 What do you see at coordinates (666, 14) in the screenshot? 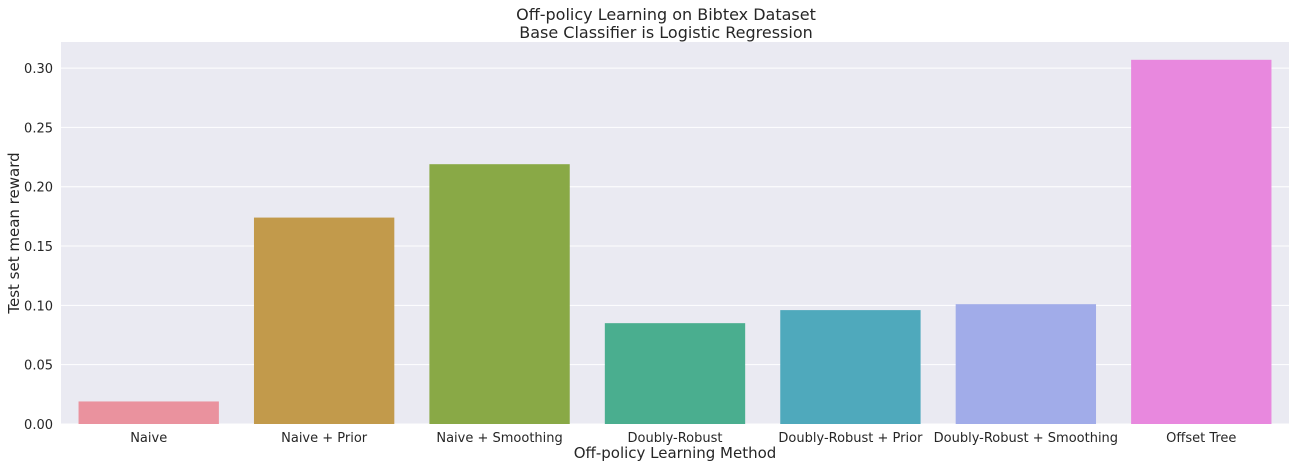
I see `chart-title: Off-policy Learning on Bibtex Dataset` at bounding box center [666, 14].